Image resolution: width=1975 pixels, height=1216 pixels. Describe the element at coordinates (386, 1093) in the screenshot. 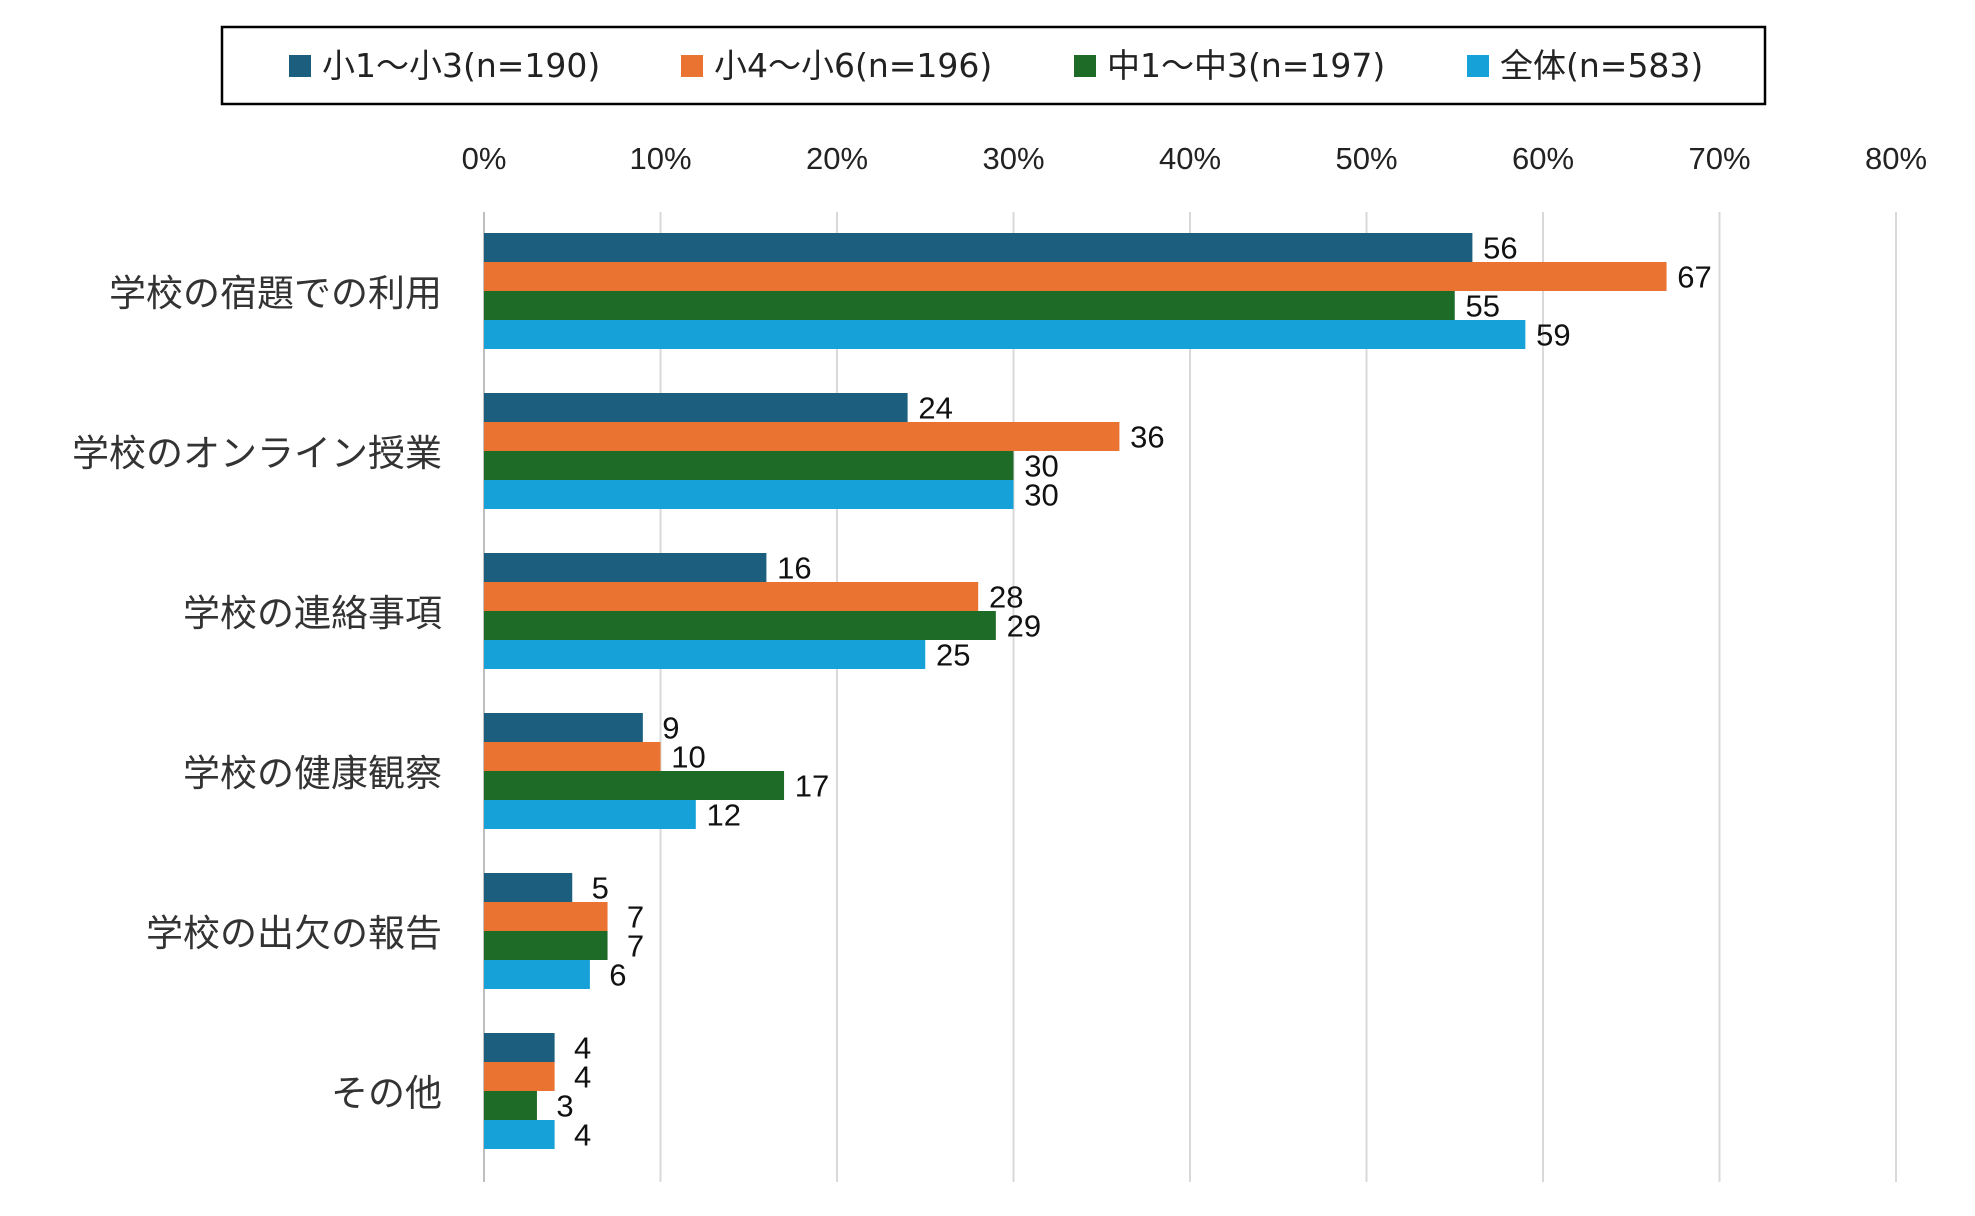

I see `category-label: その他` at that location.